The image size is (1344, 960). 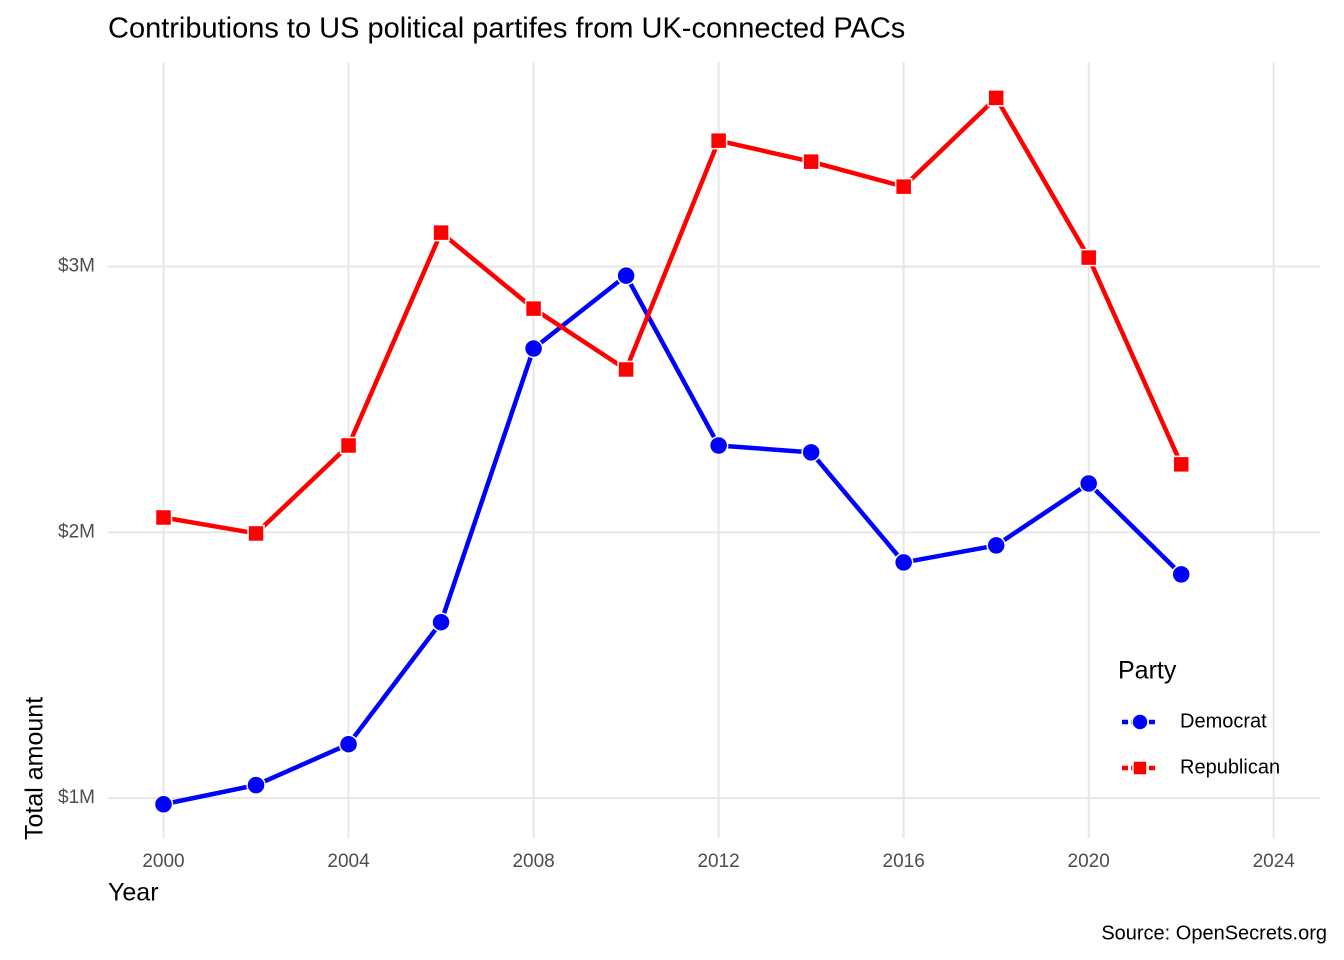 What do you see at coordinates (1089, 861) in the screenshot?
I see `x-tick-label: 2020` at bounding box center [1089, 861].